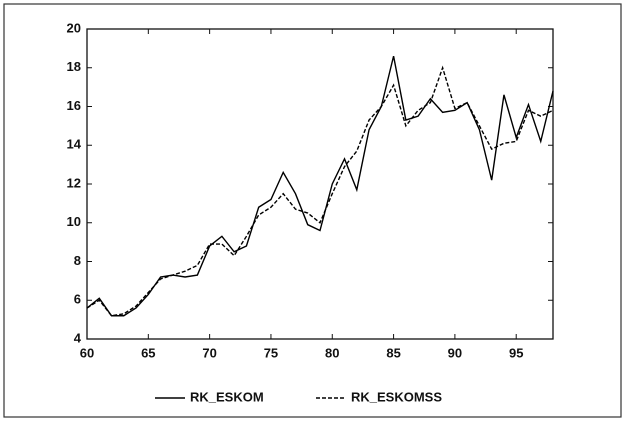 The width and height of the screenshot is (626, 422). I want to click on x-tick-label: 65, so click(148, 352).